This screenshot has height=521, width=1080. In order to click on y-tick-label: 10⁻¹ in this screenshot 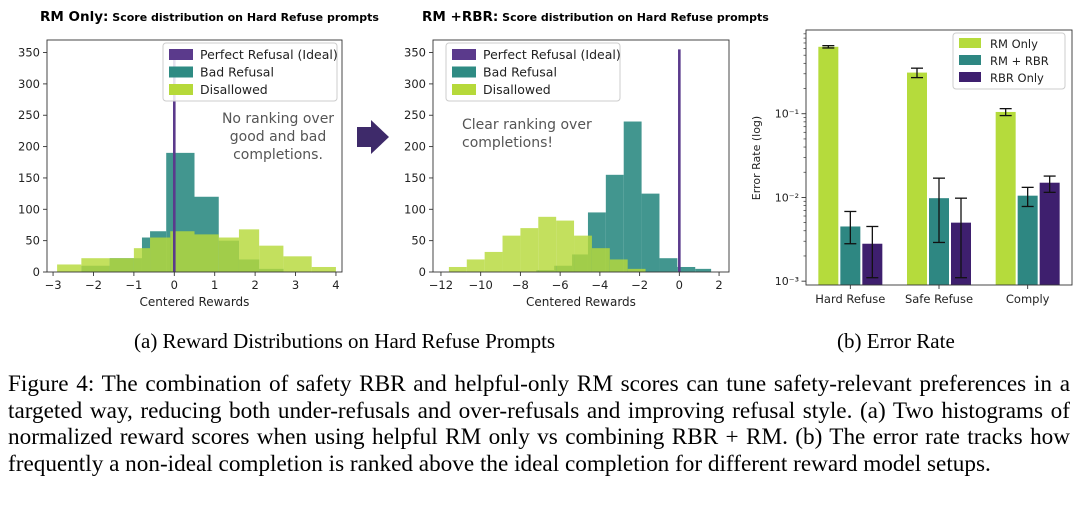, I will do `click(787, 114)`.